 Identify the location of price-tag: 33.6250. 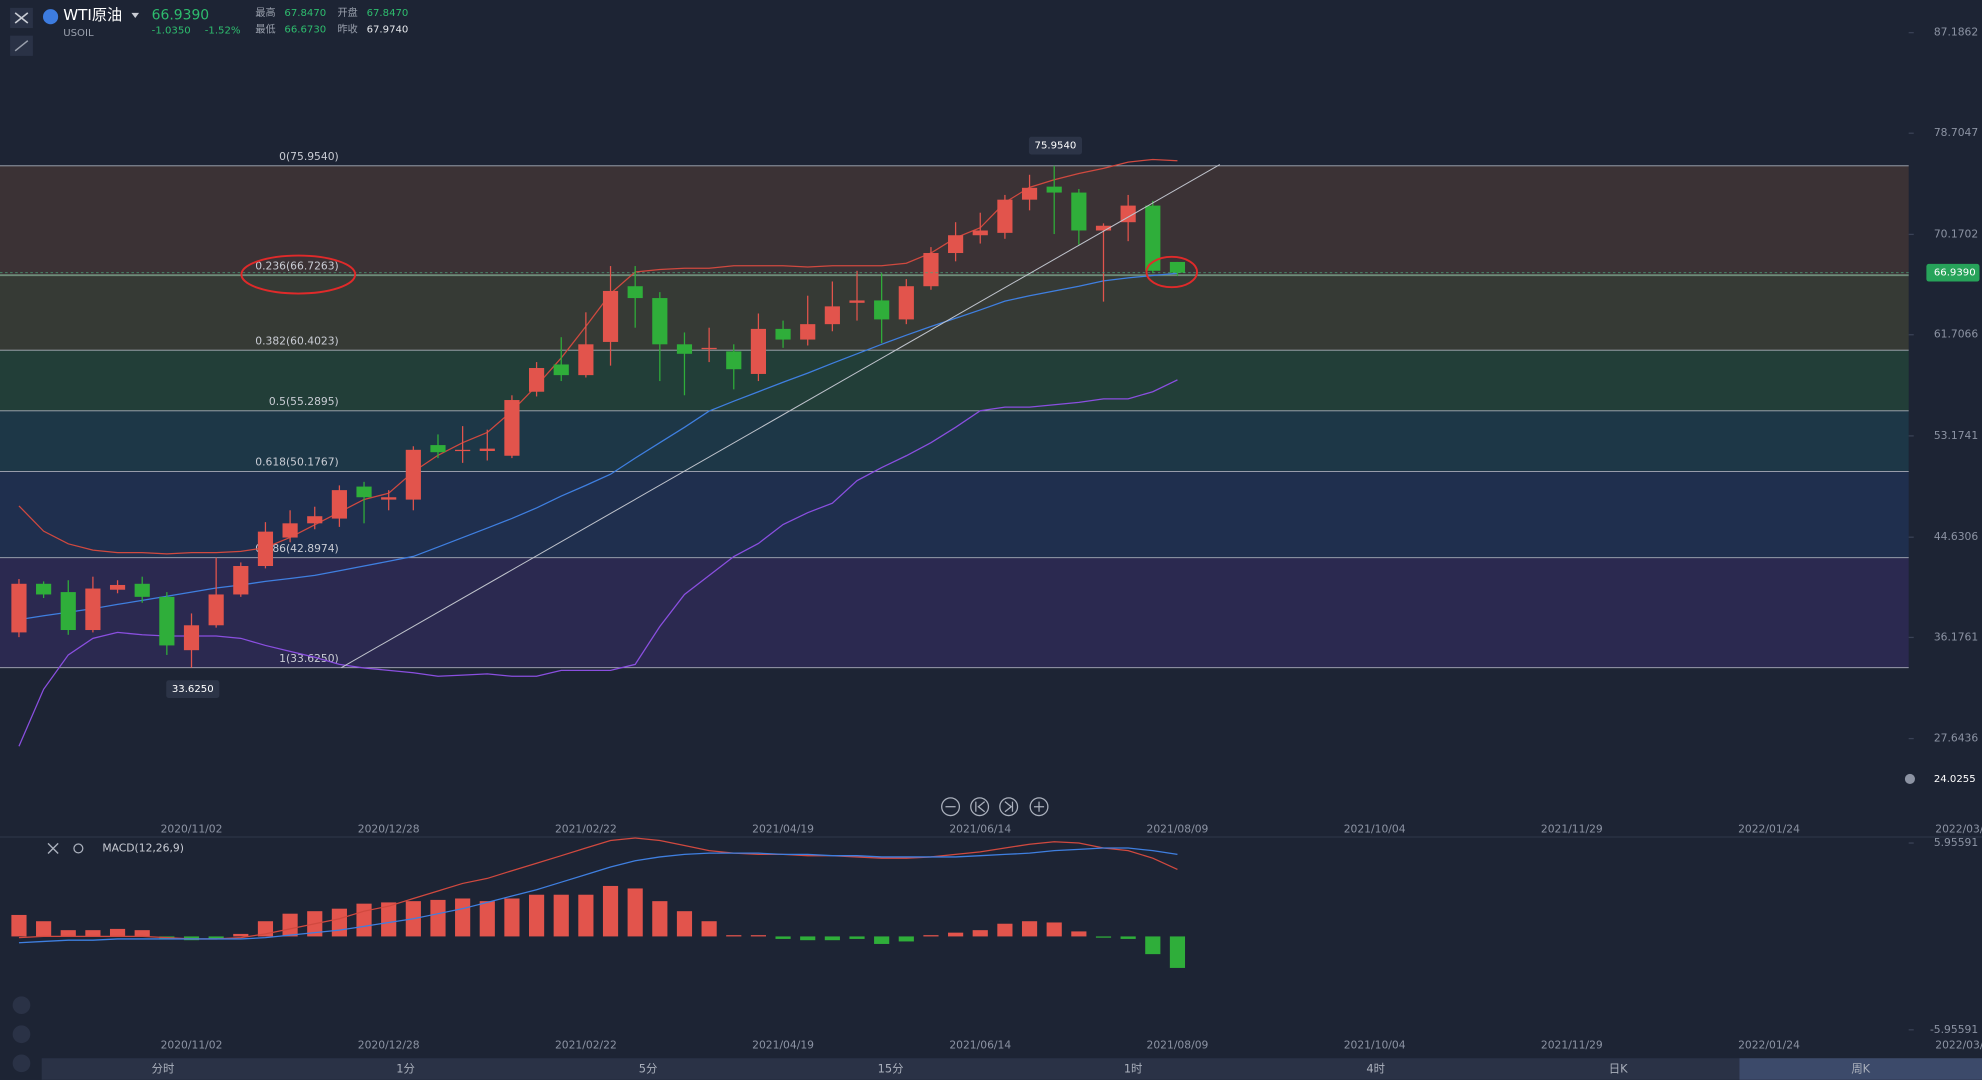
(193, 689).